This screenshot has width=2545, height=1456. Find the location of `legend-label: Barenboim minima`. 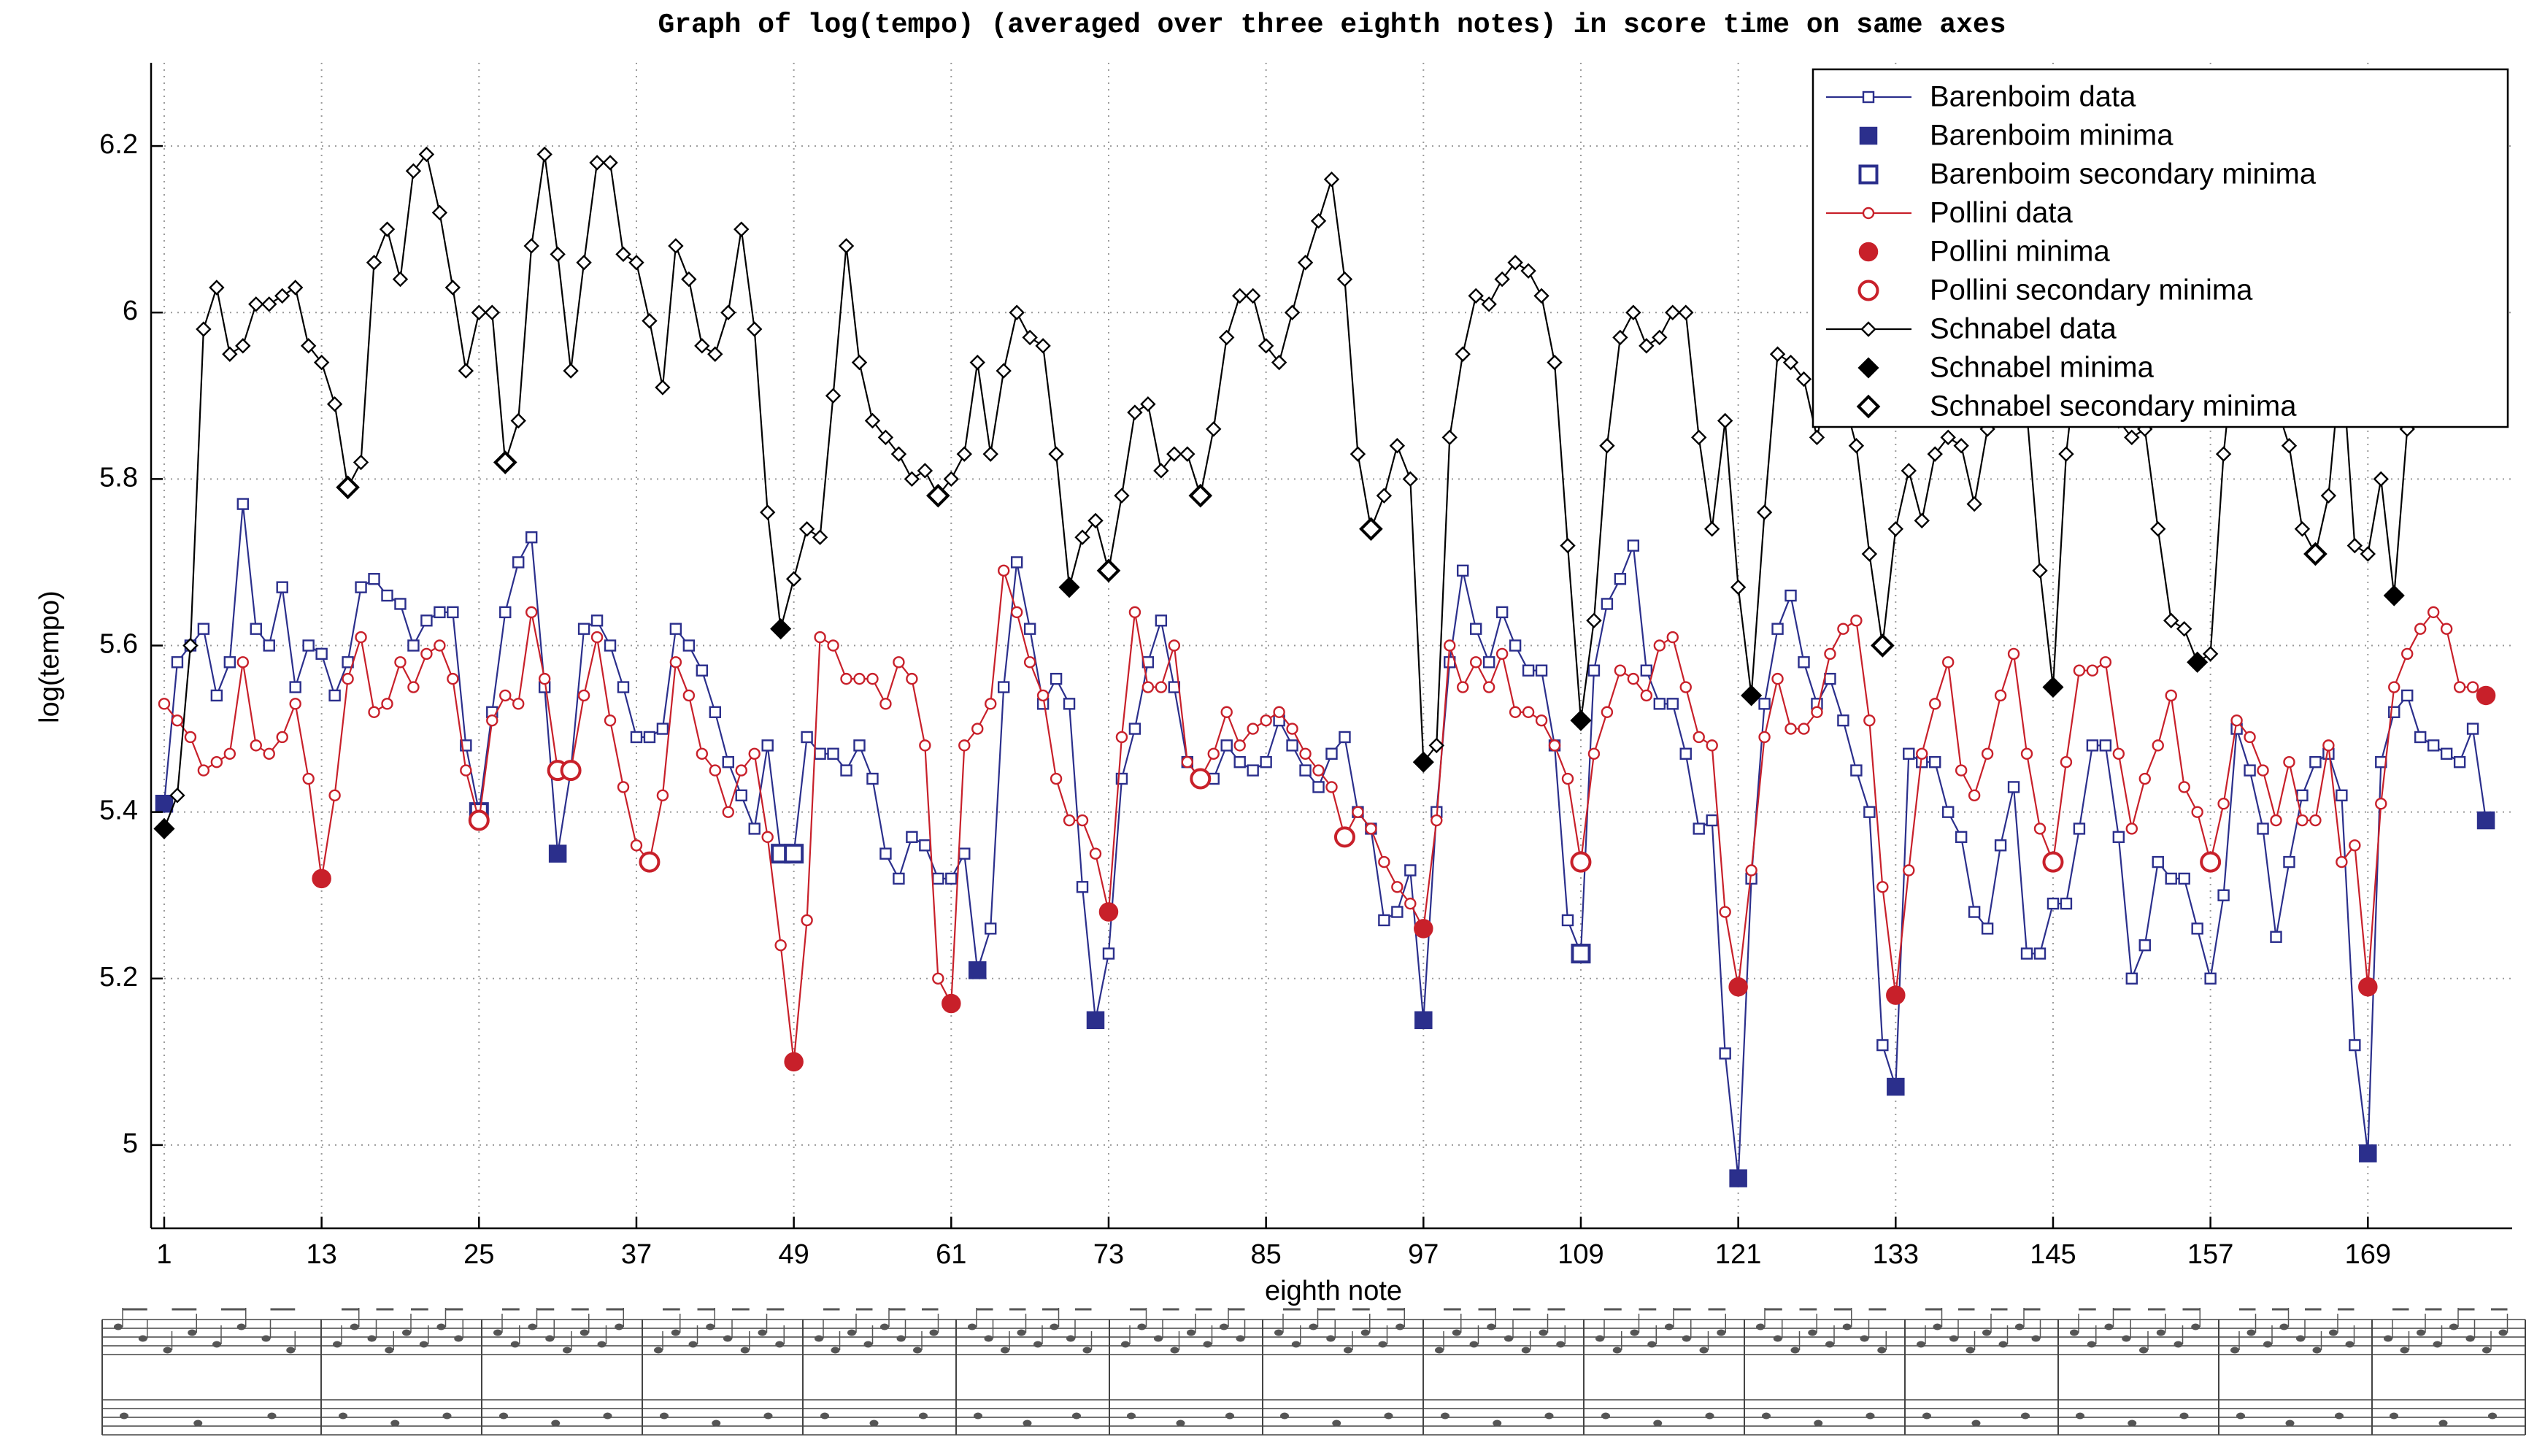

legend-label: Barenboim minima is located at coordinates (2052, 136).